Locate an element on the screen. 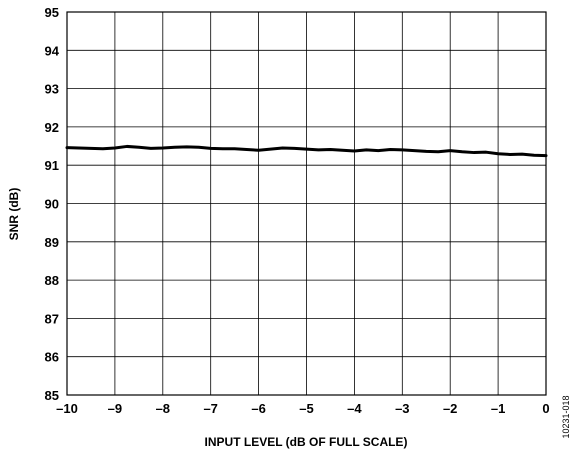 The width and height of the screenshot is (574, 456). x-axis-tick-labels: –10 –9 –8 –7 –6 –5 –4 –3 –2 –1 0 is located at coordinates (302, 408).